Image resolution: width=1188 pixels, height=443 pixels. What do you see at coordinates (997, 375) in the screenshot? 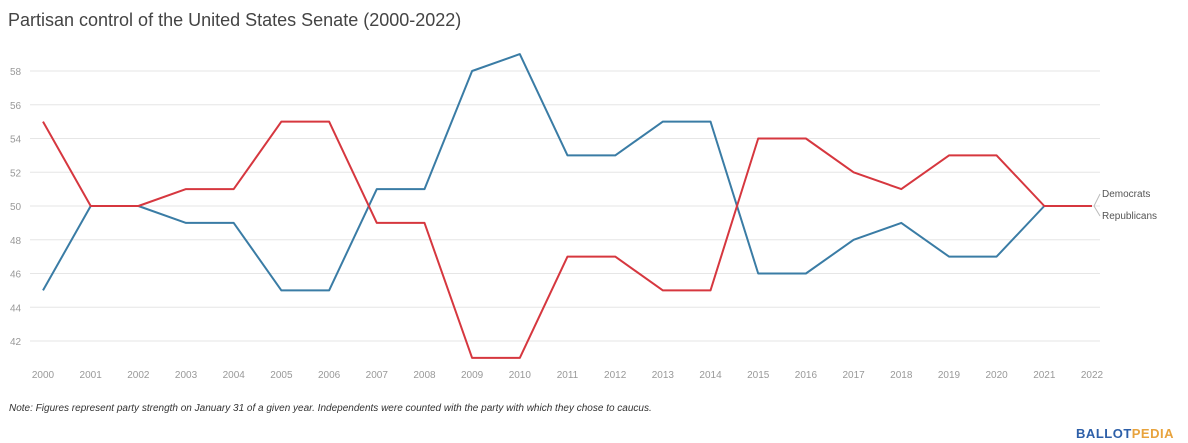
I see `x-tick-label: 2020` at bounding box center [997, 375].